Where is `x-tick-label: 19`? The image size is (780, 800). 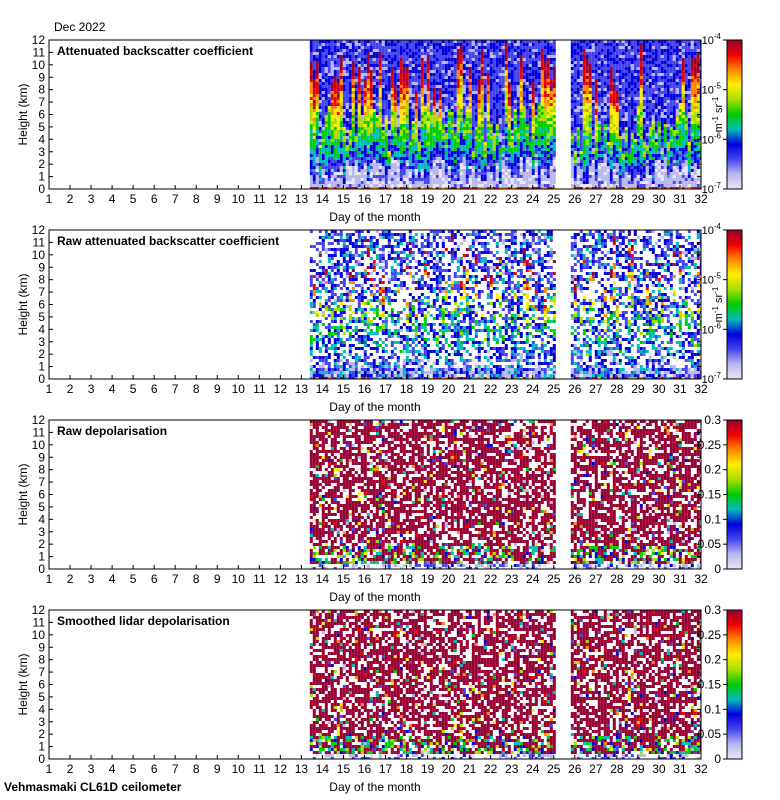
x-tick-label: 19 is located at coordinates (428, 579).